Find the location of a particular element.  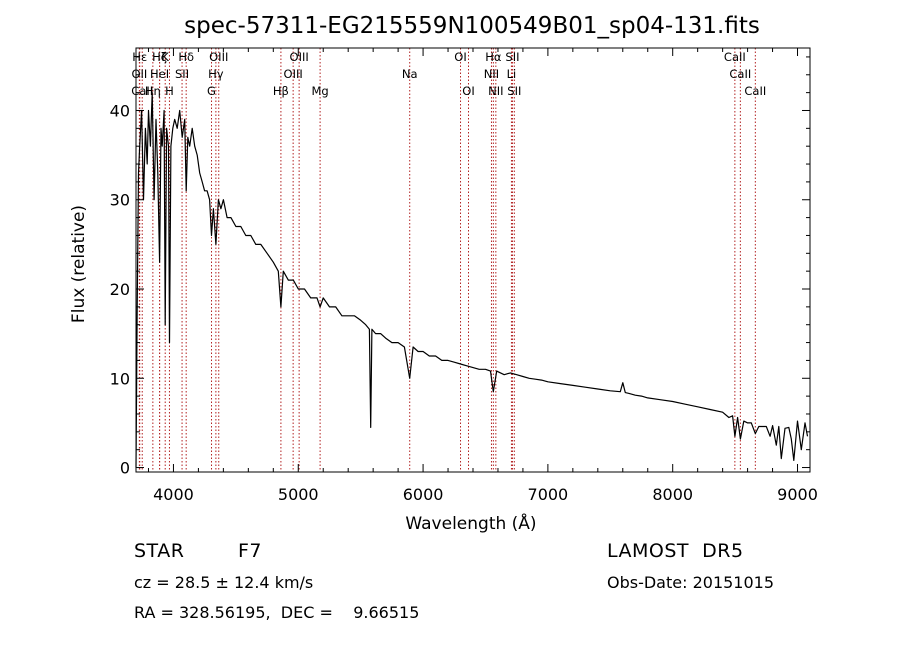

spectral-line-label: OII is located at coordinates (139, 74).